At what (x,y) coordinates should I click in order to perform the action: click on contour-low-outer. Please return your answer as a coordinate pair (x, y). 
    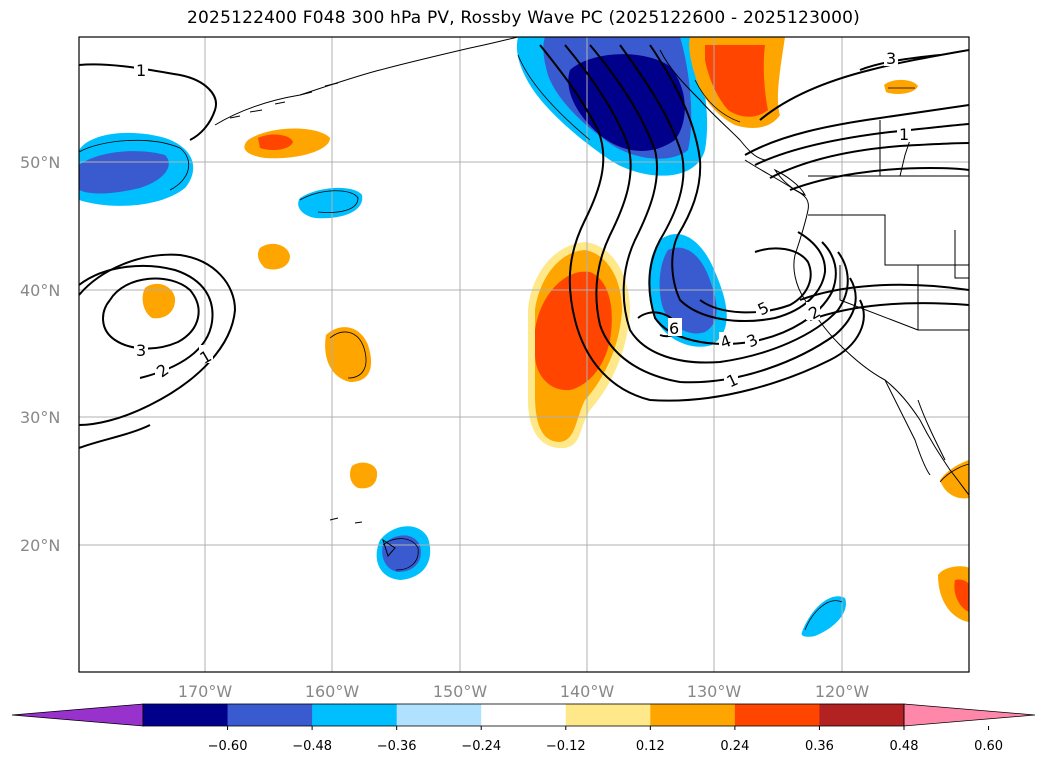
    Looking at the image, I should click on (158, 339).